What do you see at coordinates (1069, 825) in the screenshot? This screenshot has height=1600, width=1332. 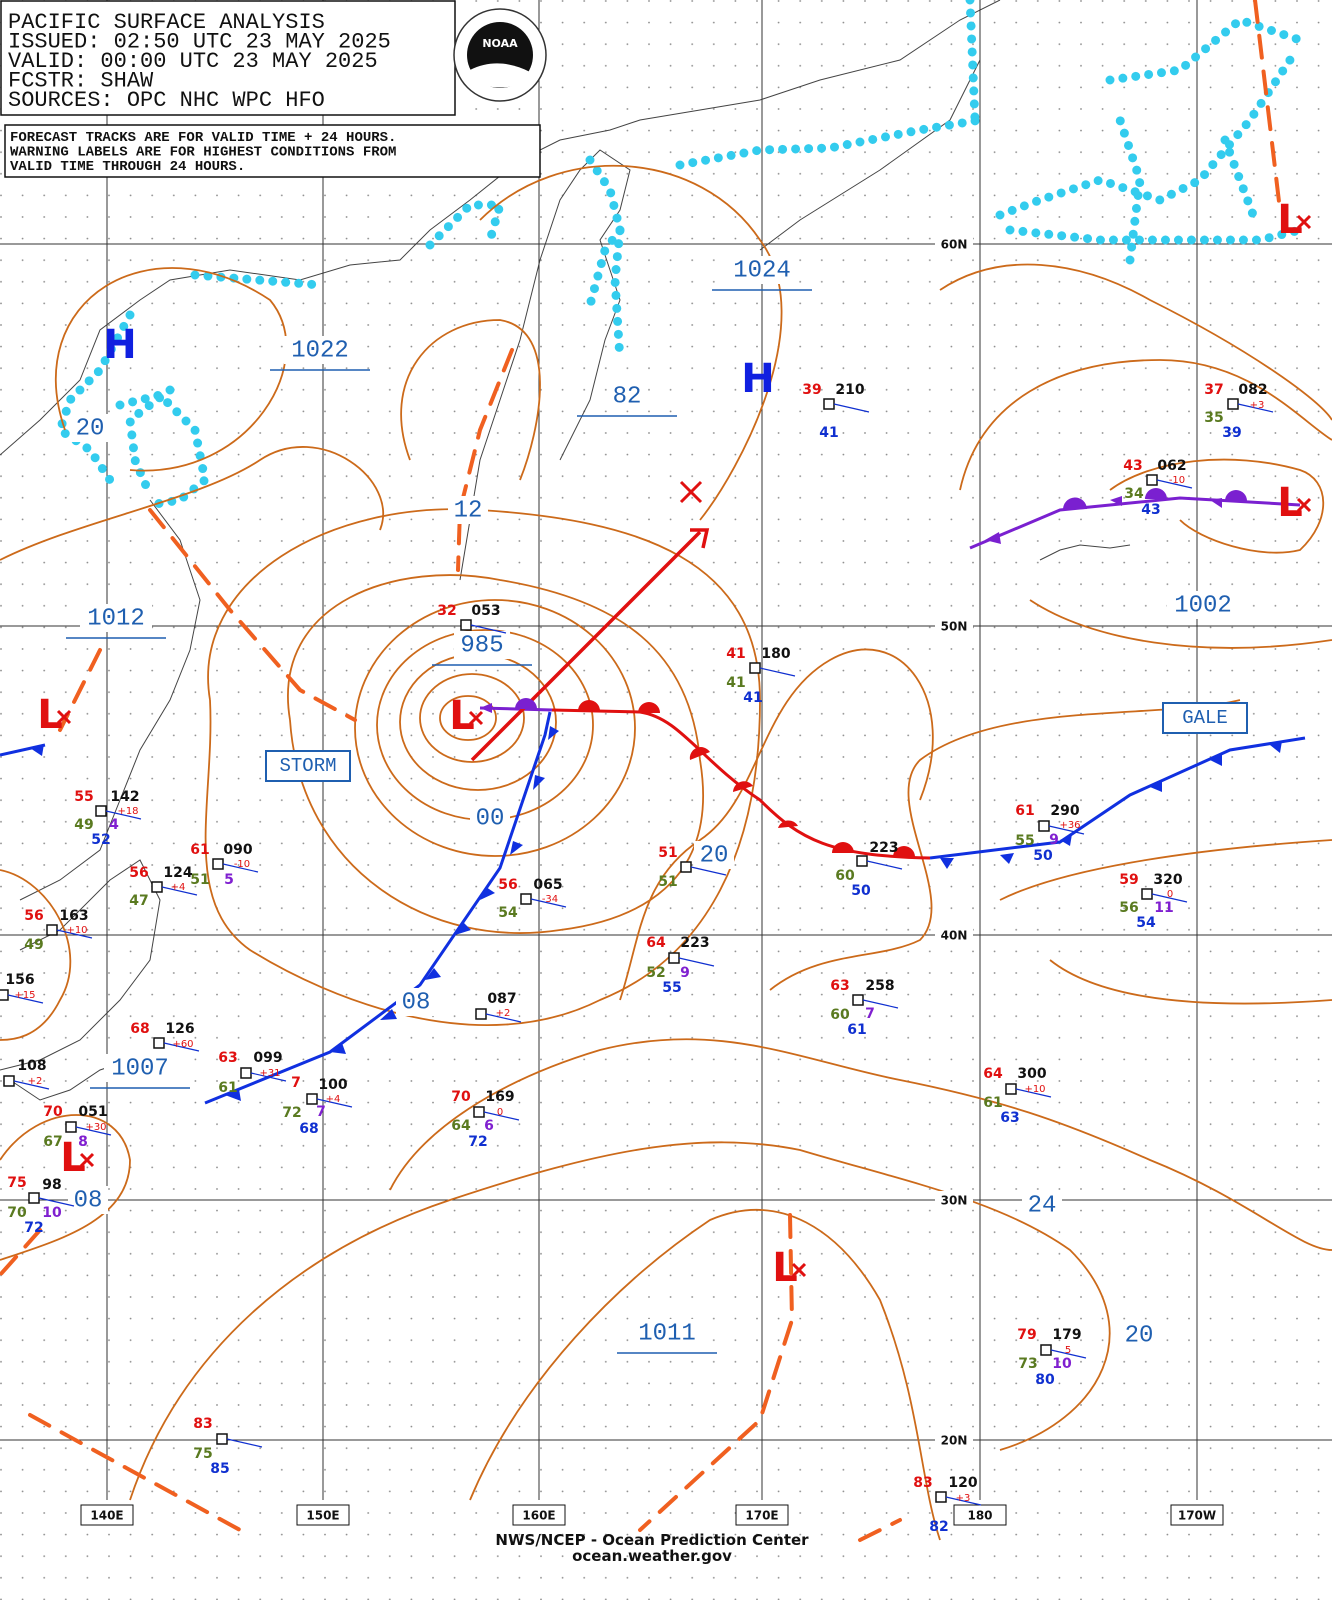 I see `station-value: +36` at bounding box center [1069, 825].